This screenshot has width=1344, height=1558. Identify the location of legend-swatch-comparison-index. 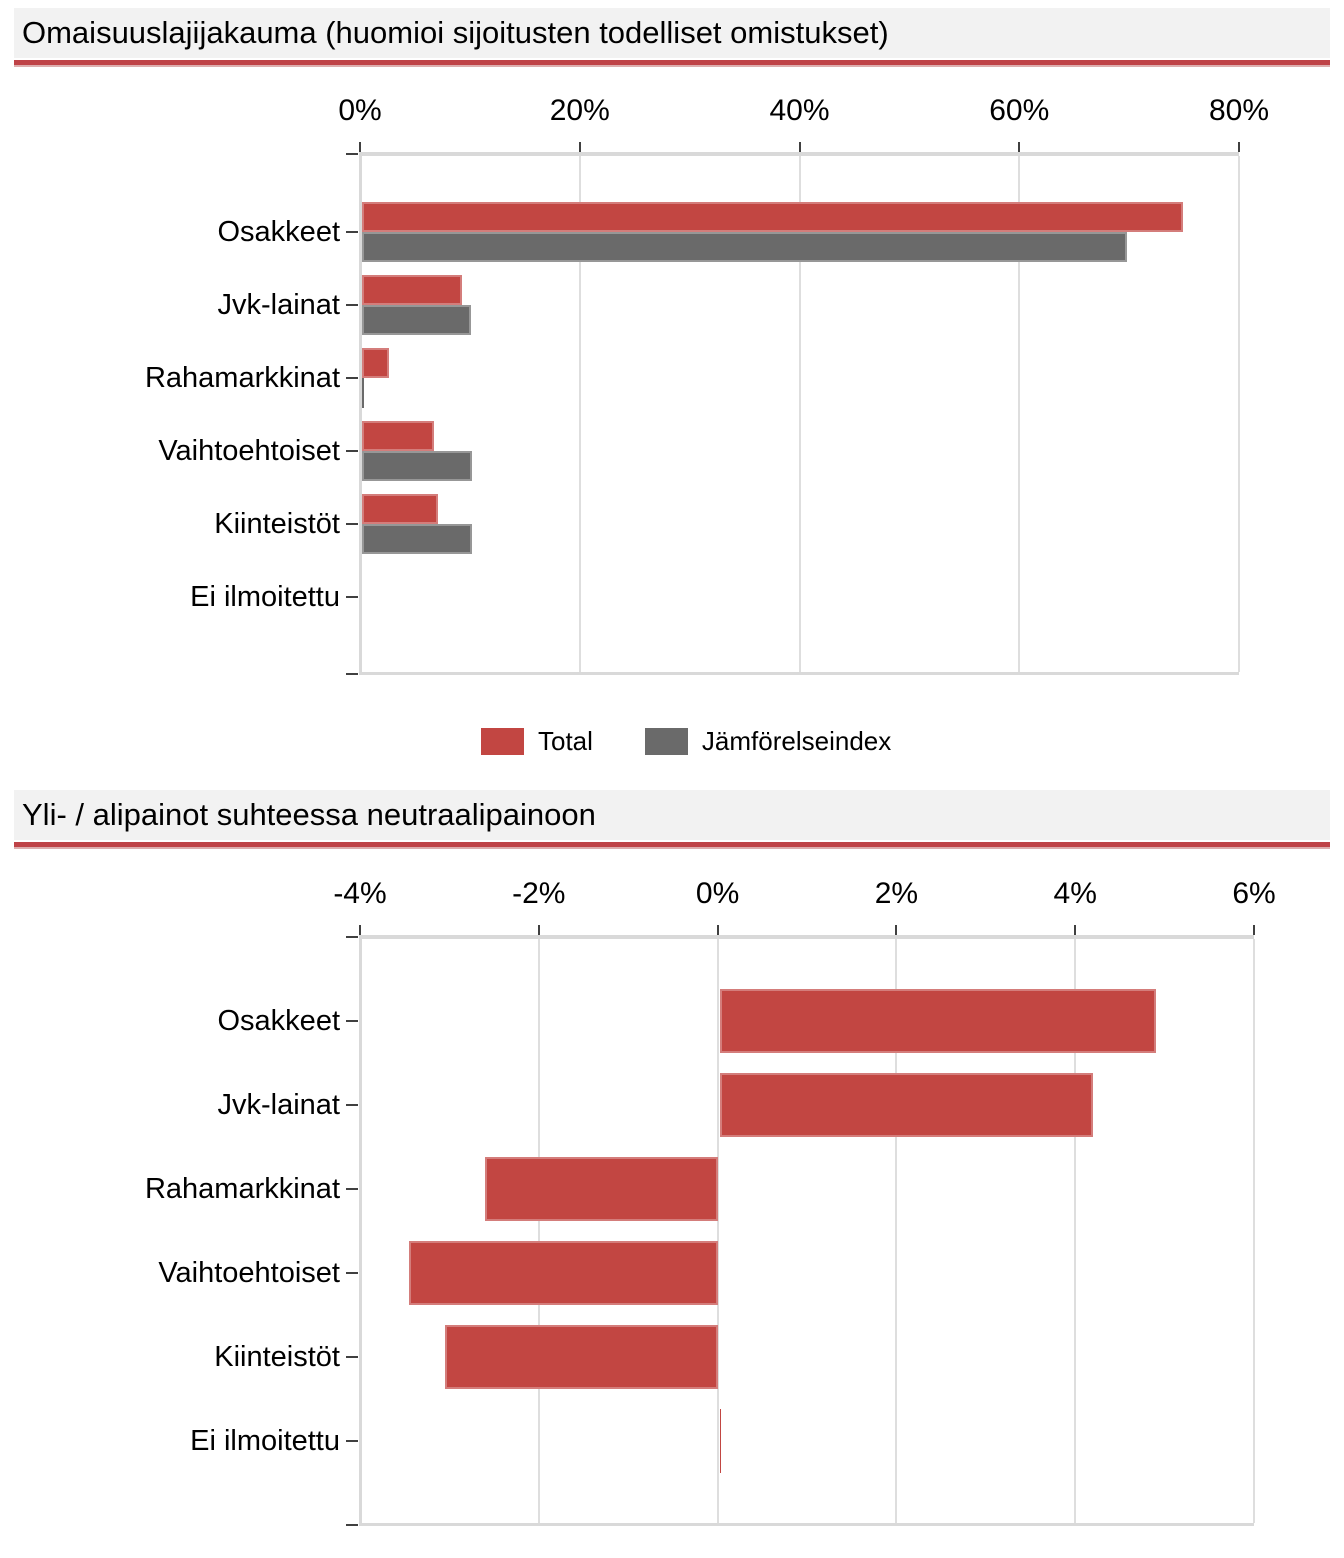
(666, 741).